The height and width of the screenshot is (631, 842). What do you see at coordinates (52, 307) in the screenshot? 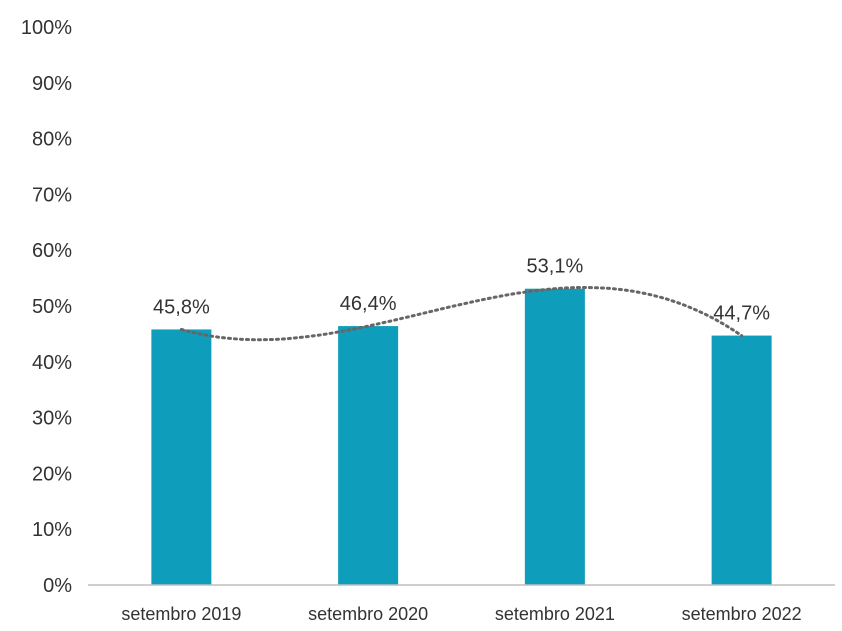
I see `y-tick-label: 50%` at bounding box center [52, 307].